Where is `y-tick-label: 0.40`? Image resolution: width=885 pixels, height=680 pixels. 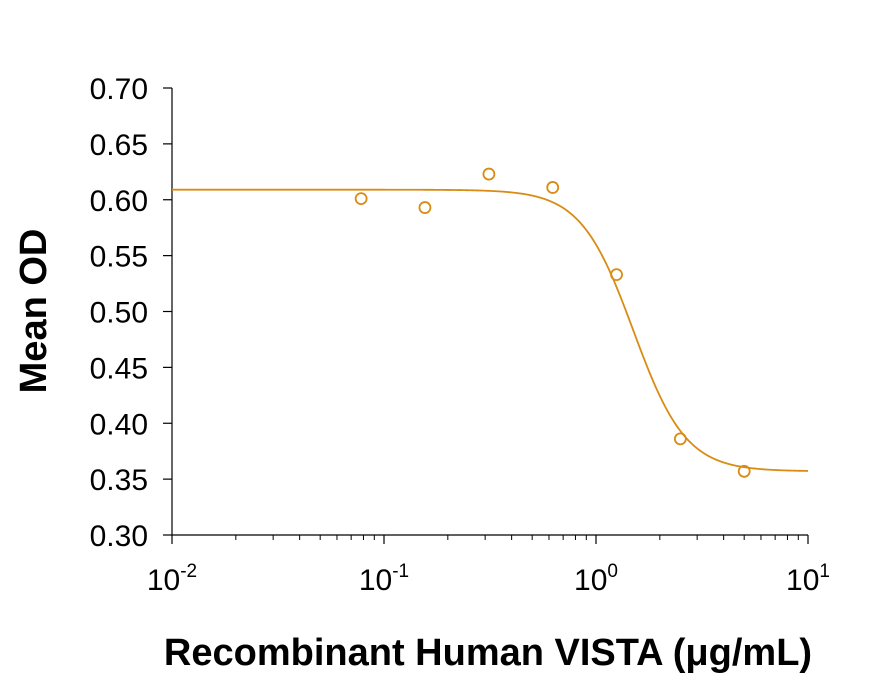 y-tick-label: 0.40 is located at coordinates (119, 424).